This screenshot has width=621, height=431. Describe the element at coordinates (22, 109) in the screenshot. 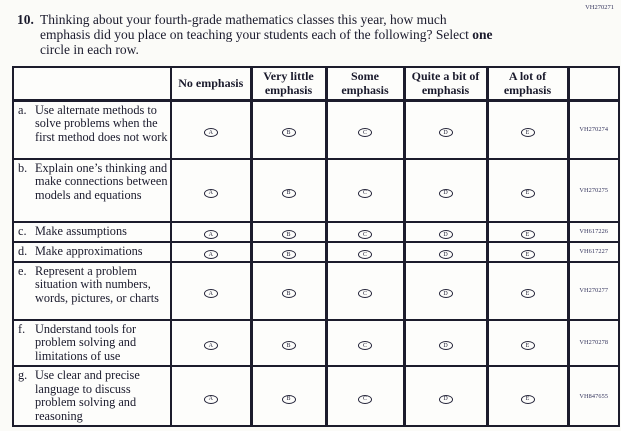

I see `row-letter: a.` at that location.